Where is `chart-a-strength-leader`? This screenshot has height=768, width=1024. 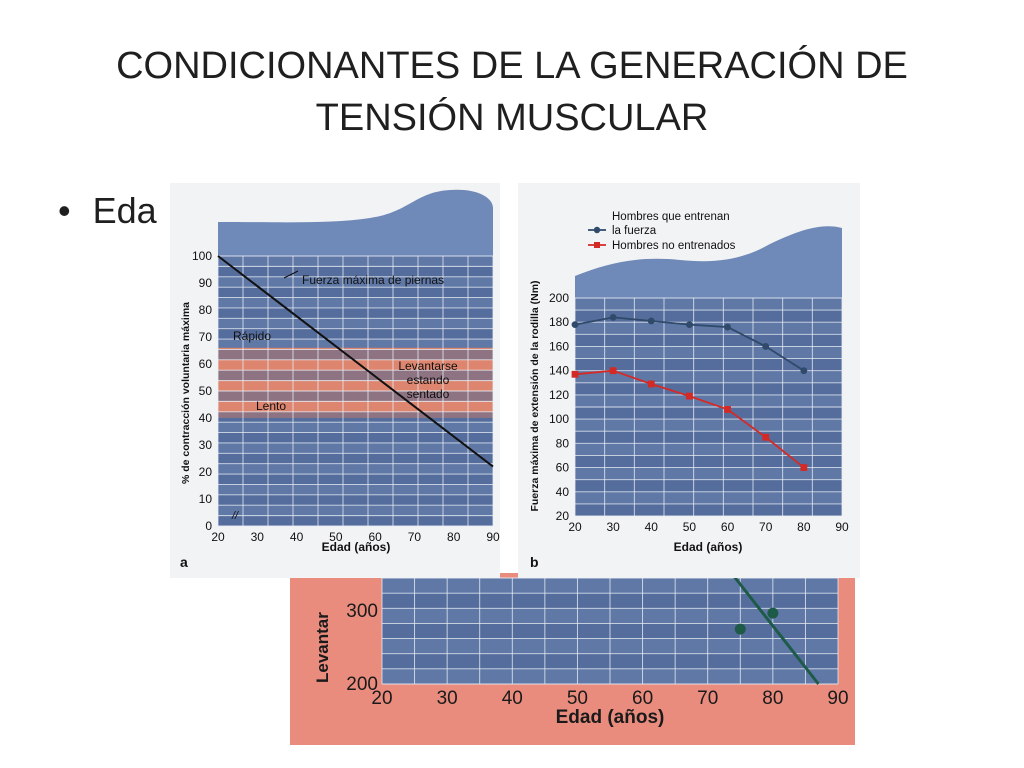 chart-a-strength-leader is located at coordinates (291, 274).